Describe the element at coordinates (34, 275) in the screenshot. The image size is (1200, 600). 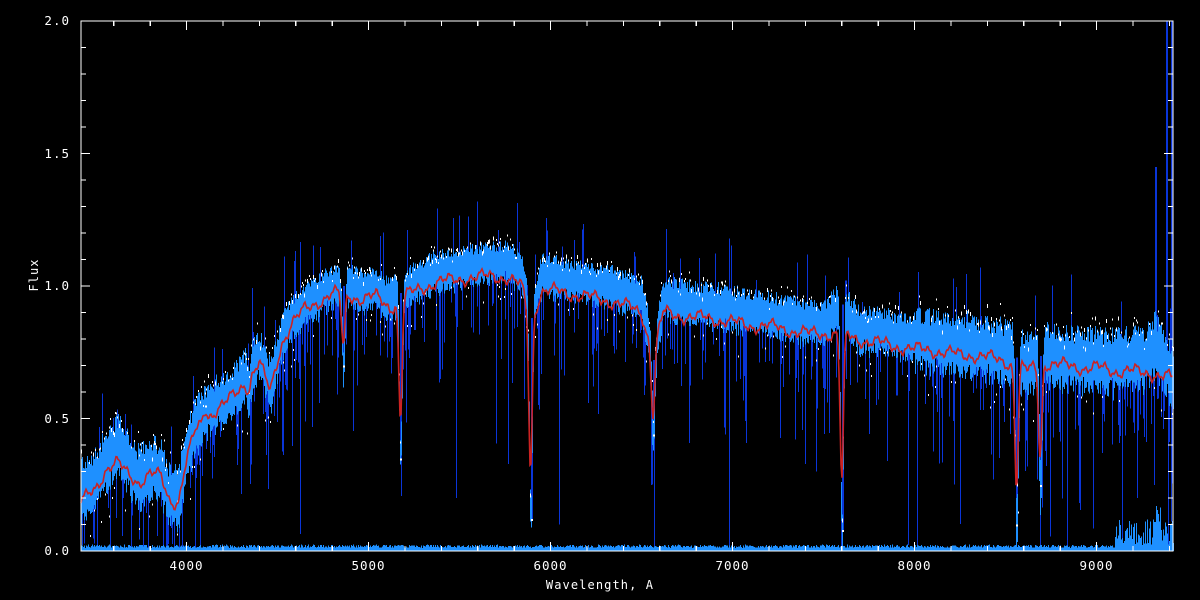
I see `y-axis-label: Flux` at that location.